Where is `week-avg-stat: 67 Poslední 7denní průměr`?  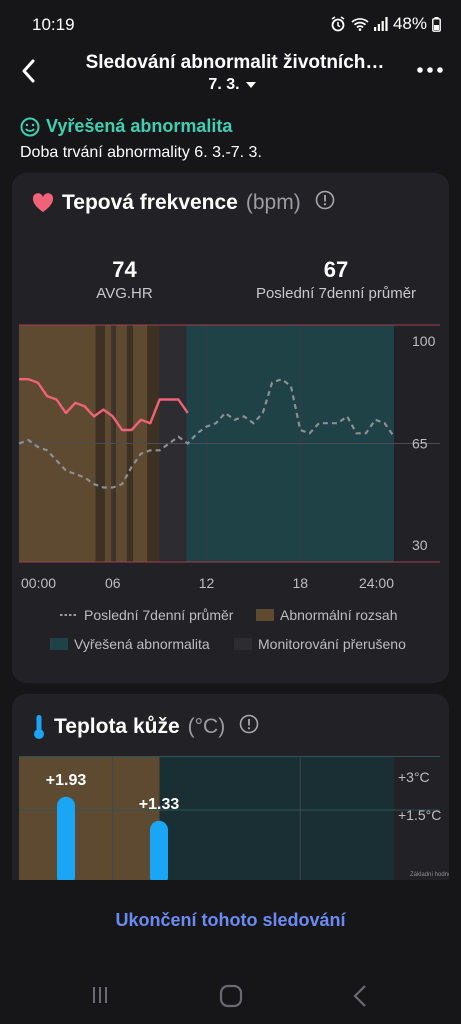 week-avg-stat: 67 Poslední 7denní průměr is located at coordinates (336, 279).